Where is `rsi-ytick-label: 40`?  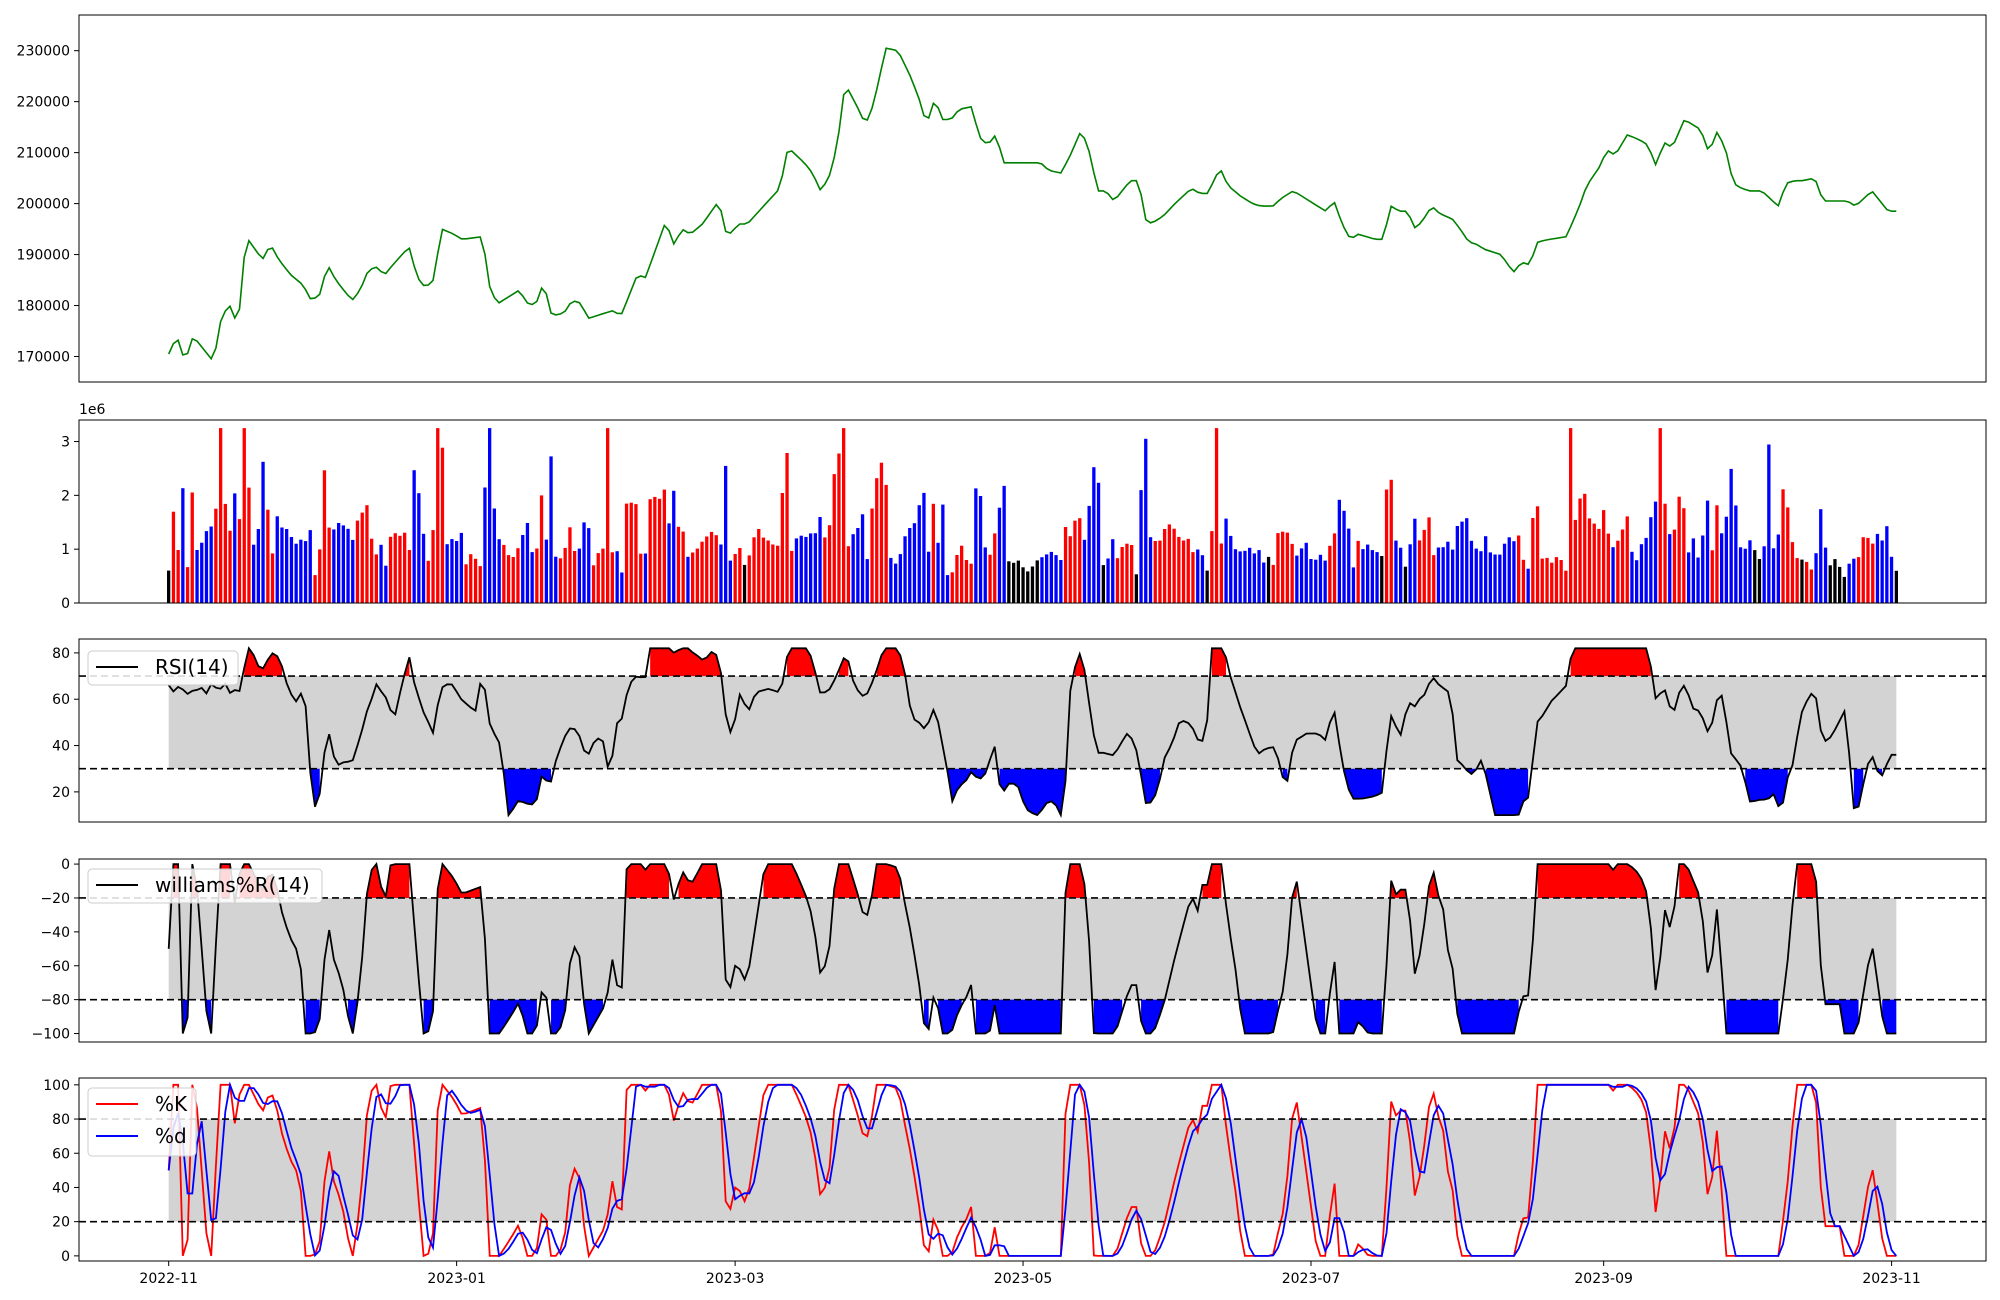 rsi-ytick-label: 40 is located at coordinates (61, 747).